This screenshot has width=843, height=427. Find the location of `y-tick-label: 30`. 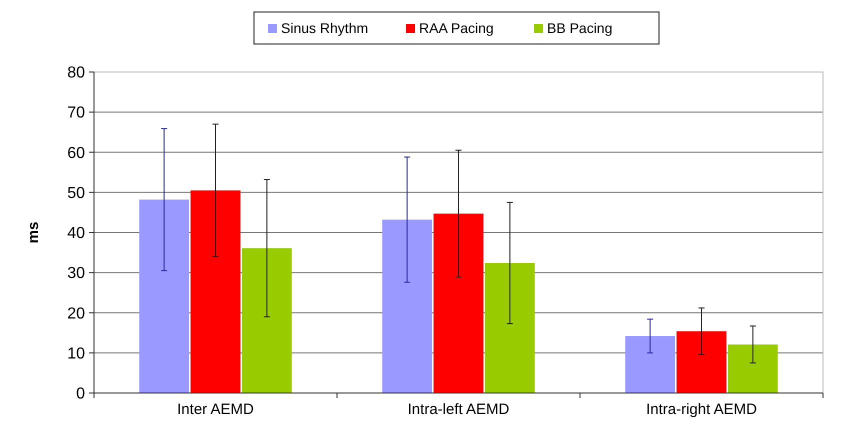

y-tick-label: 30 is located at coordinates (76, 273).